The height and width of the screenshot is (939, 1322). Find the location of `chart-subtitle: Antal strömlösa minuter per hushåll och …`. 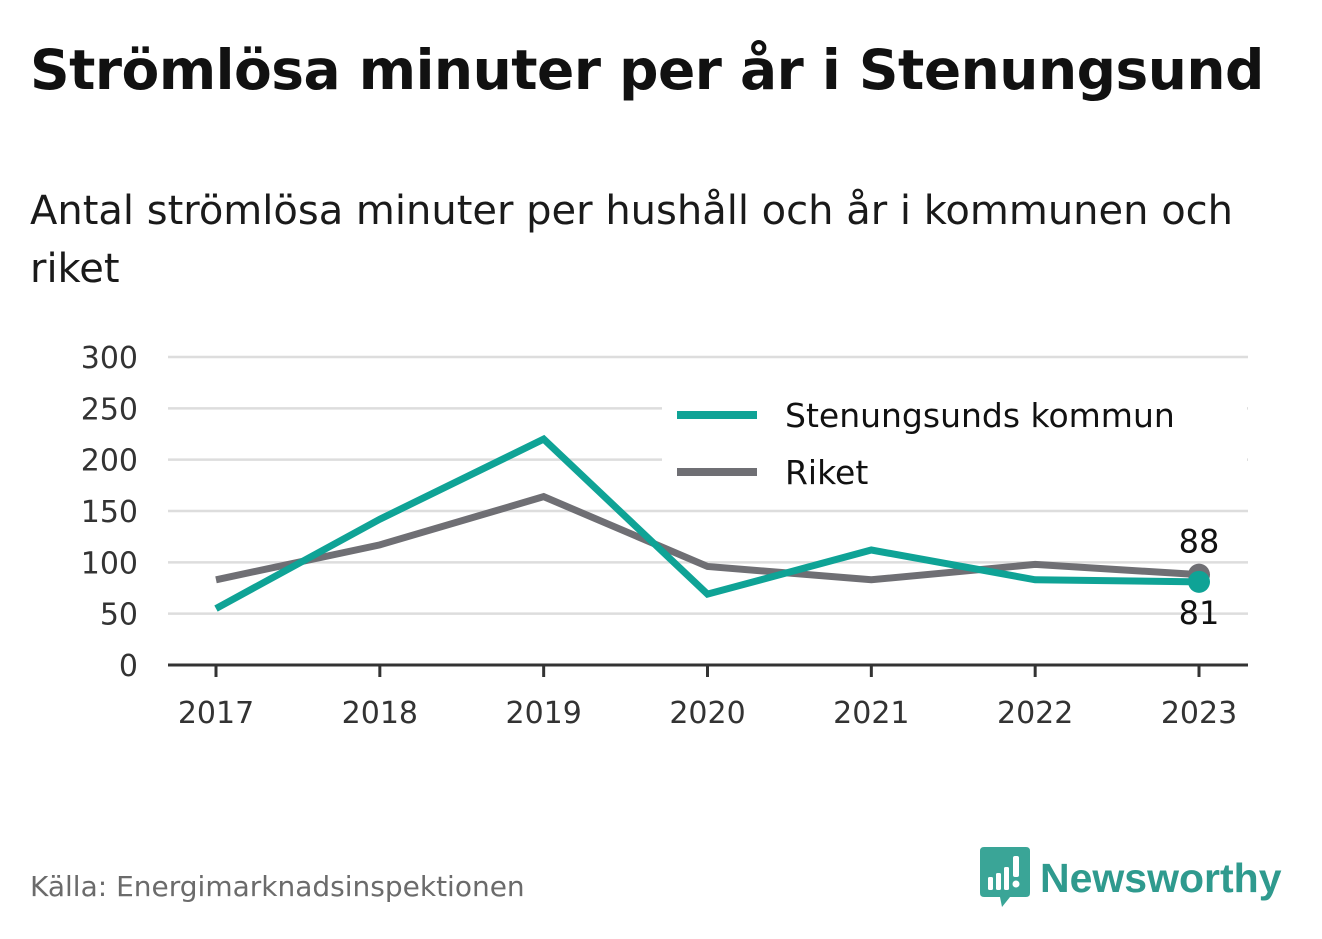

chart-subtitle: Antal strömlösa minuter per hushåll och … is located at coordinates (632, 240).